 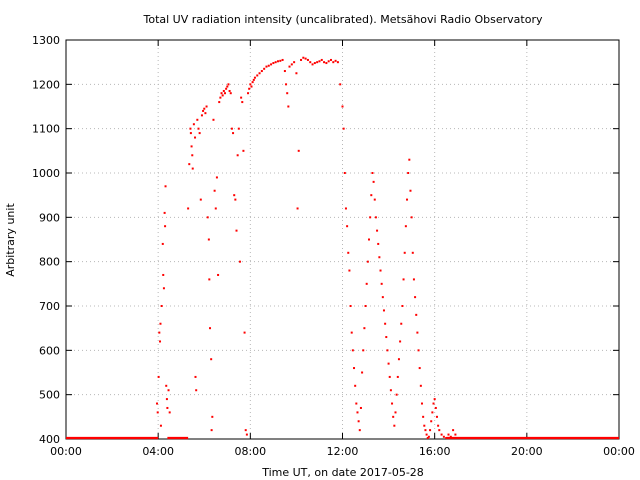 I want to click on x-tick-label: 08:00, so click(x=250, y=451).